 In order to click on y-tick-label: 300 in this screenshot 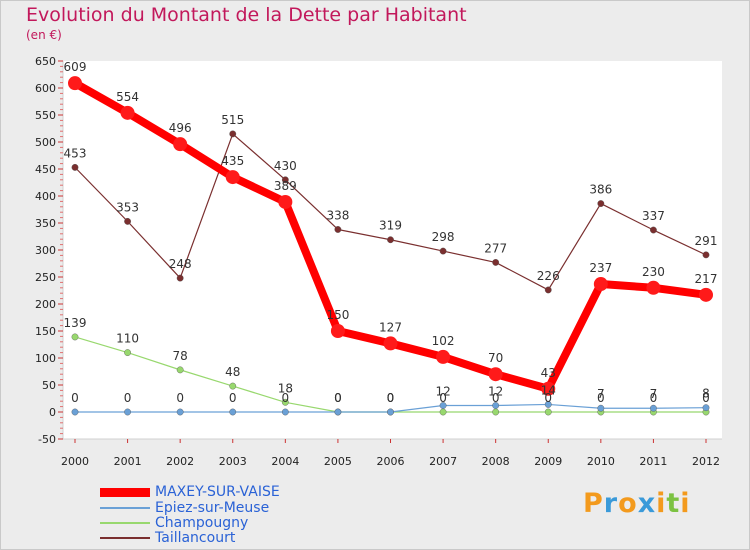, I will do `click(45, 250)`.